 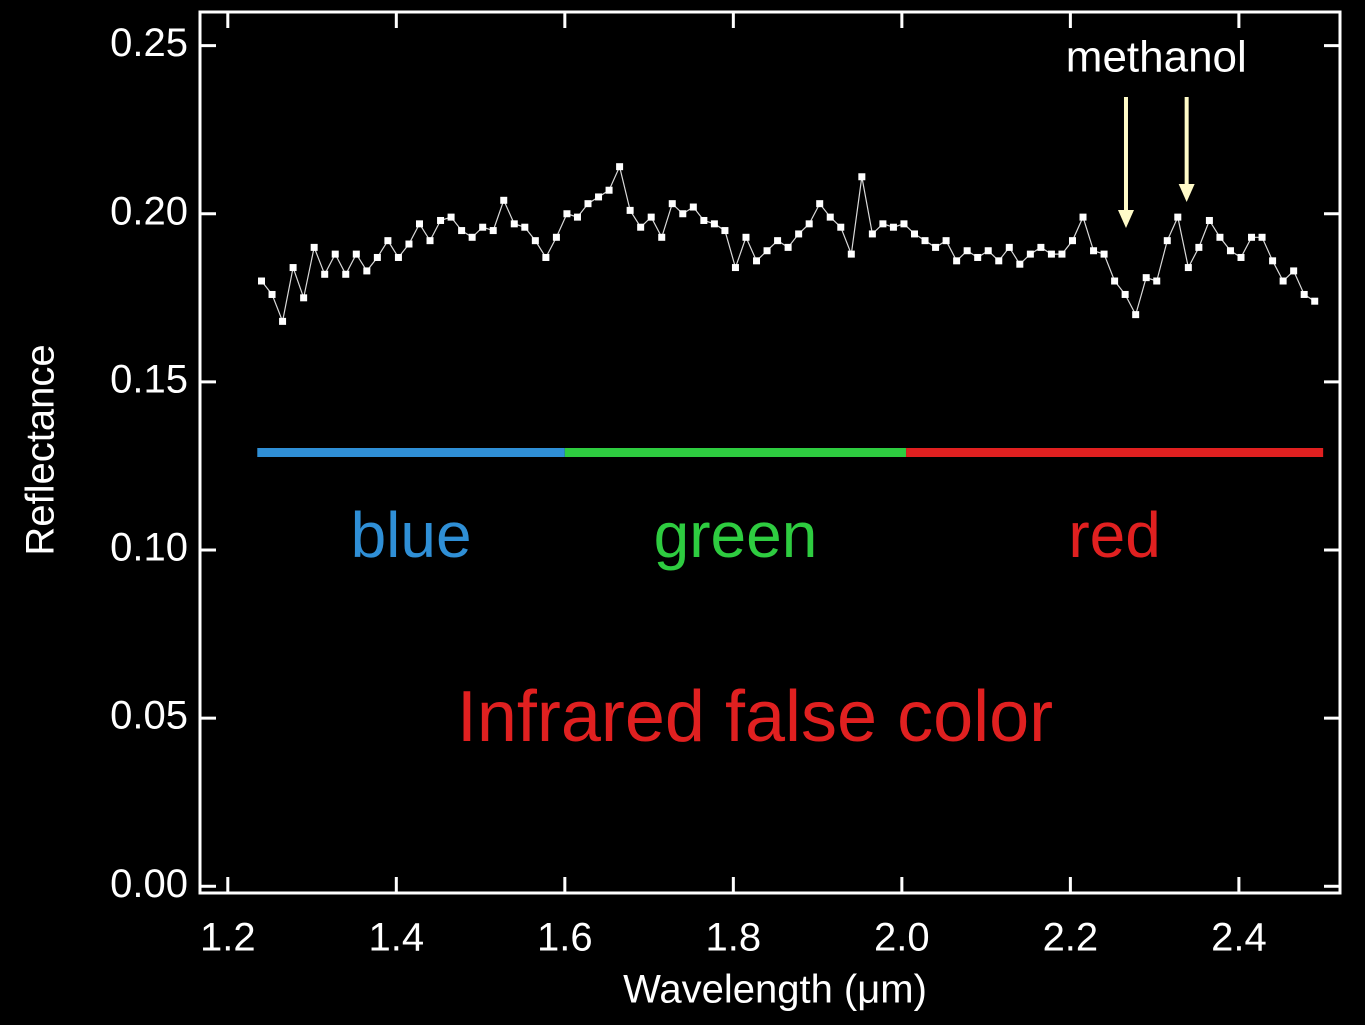 What do you see at coordinates (775, 990) in the screenshot?
I see `x-axis-title: Wavelength (μm)` at bounding box center [775, 990].